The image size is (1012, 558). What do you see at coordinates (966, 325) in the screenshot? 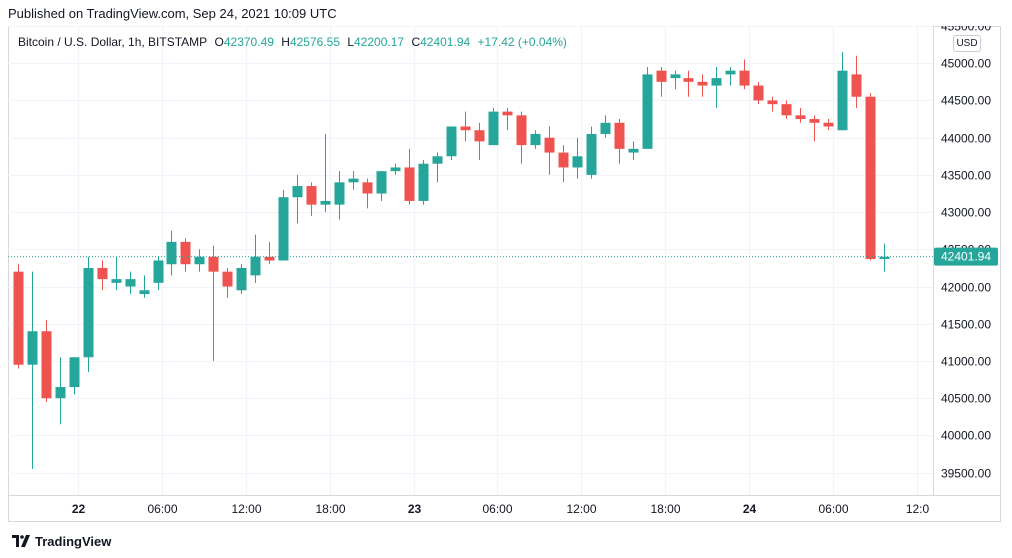
I see `y-tick-label: 41500.00` at bounding box center [966, 325].